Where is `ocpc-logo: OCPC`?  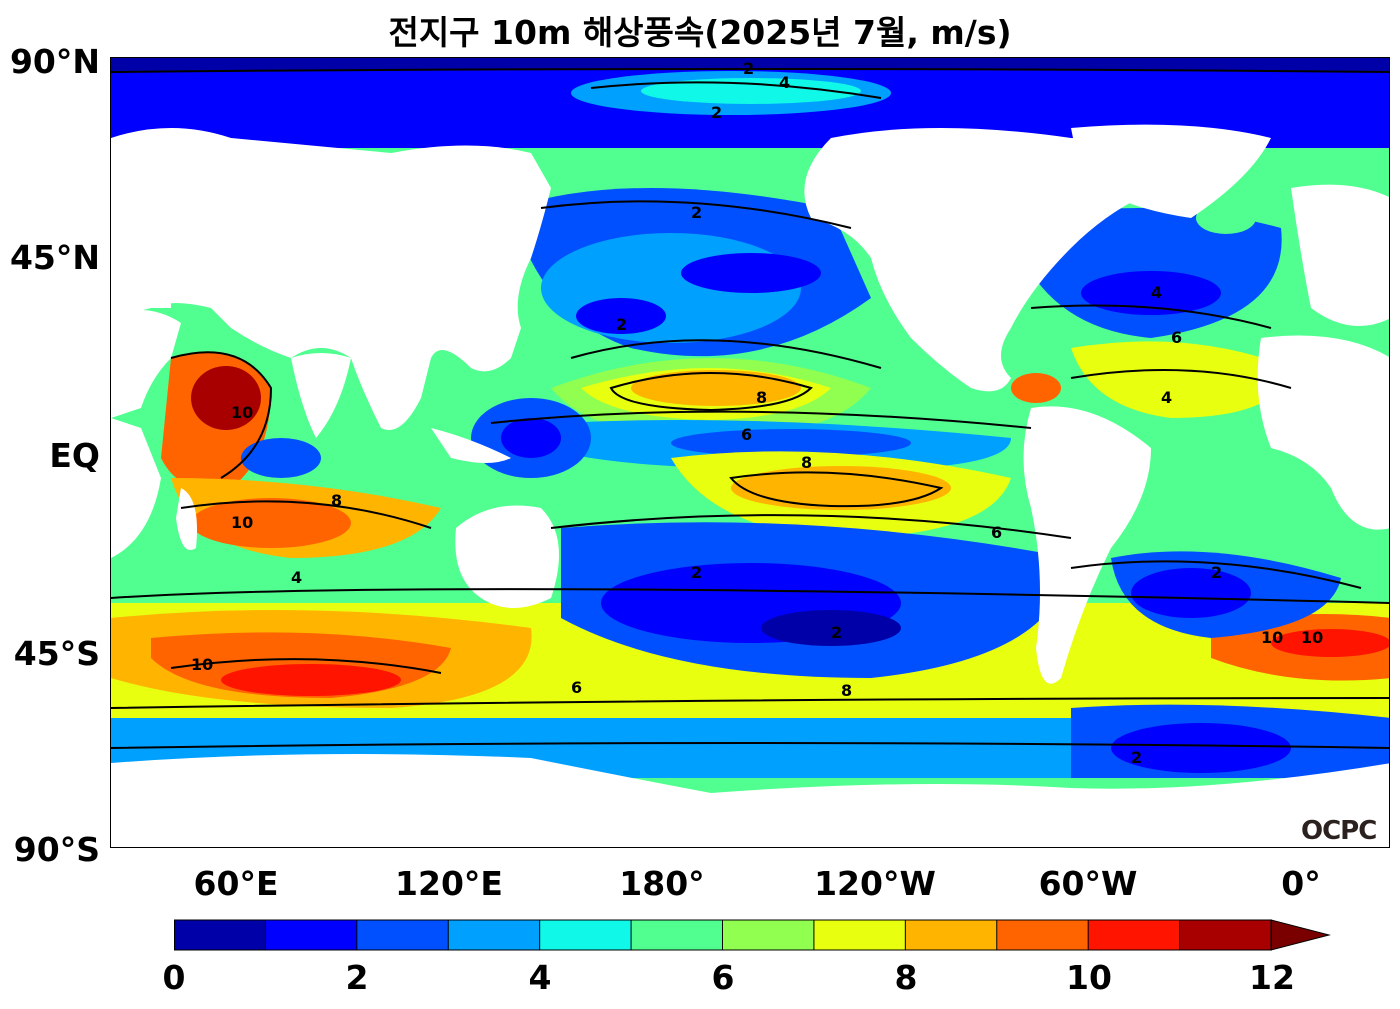 ocpc-logo: OCPC is located at coordinates (1339, 831).